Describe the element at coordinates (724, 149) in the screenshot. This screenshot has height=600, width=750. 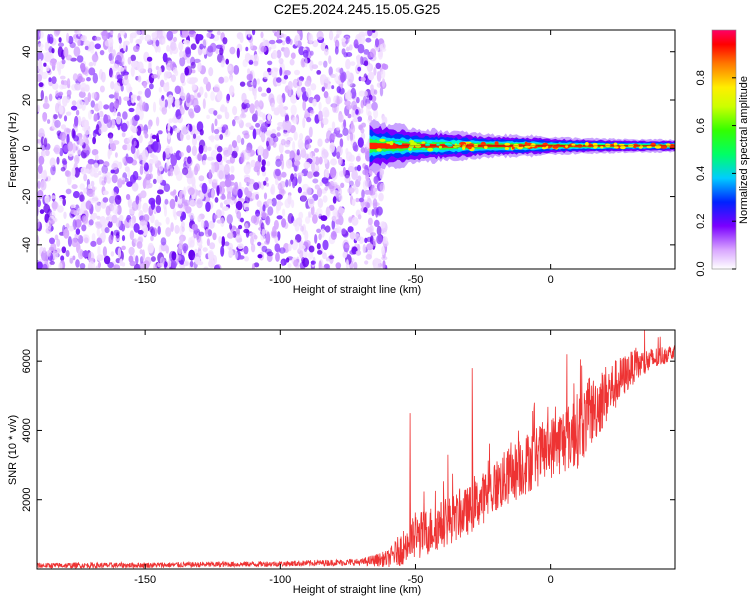
I see `colorbar-frame` at that location.